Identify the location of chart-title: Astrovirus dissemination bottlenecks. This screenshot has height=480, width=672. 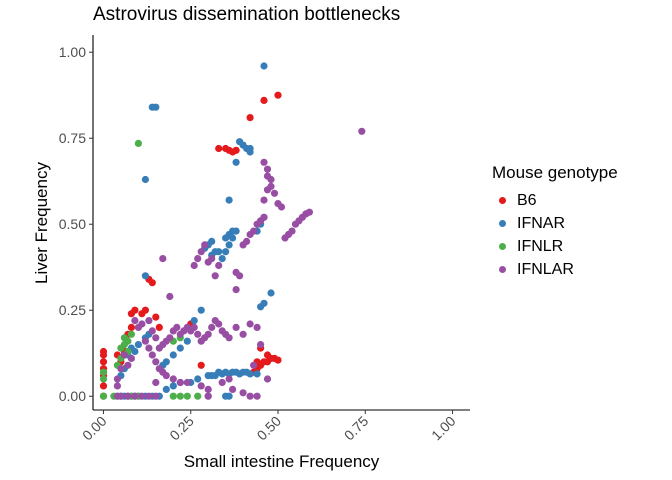
(247, 14).